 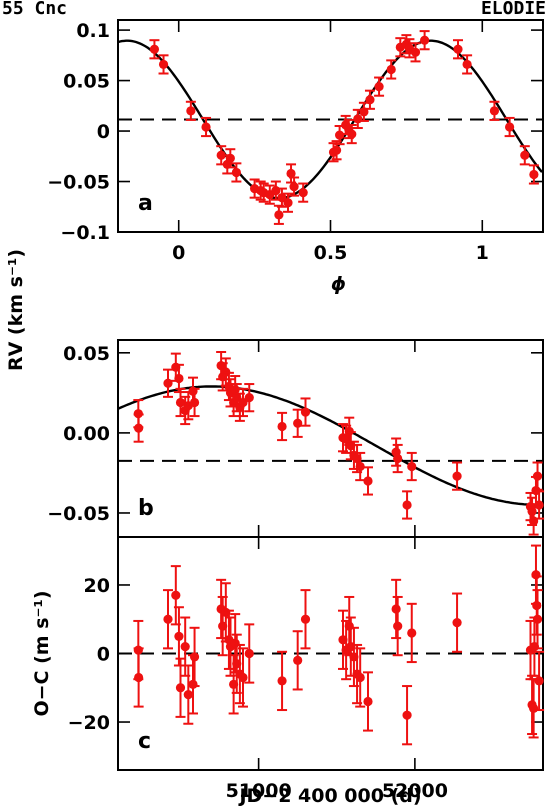 I want to click on y-tick-label: 0.1, so click(x=93, y=31).